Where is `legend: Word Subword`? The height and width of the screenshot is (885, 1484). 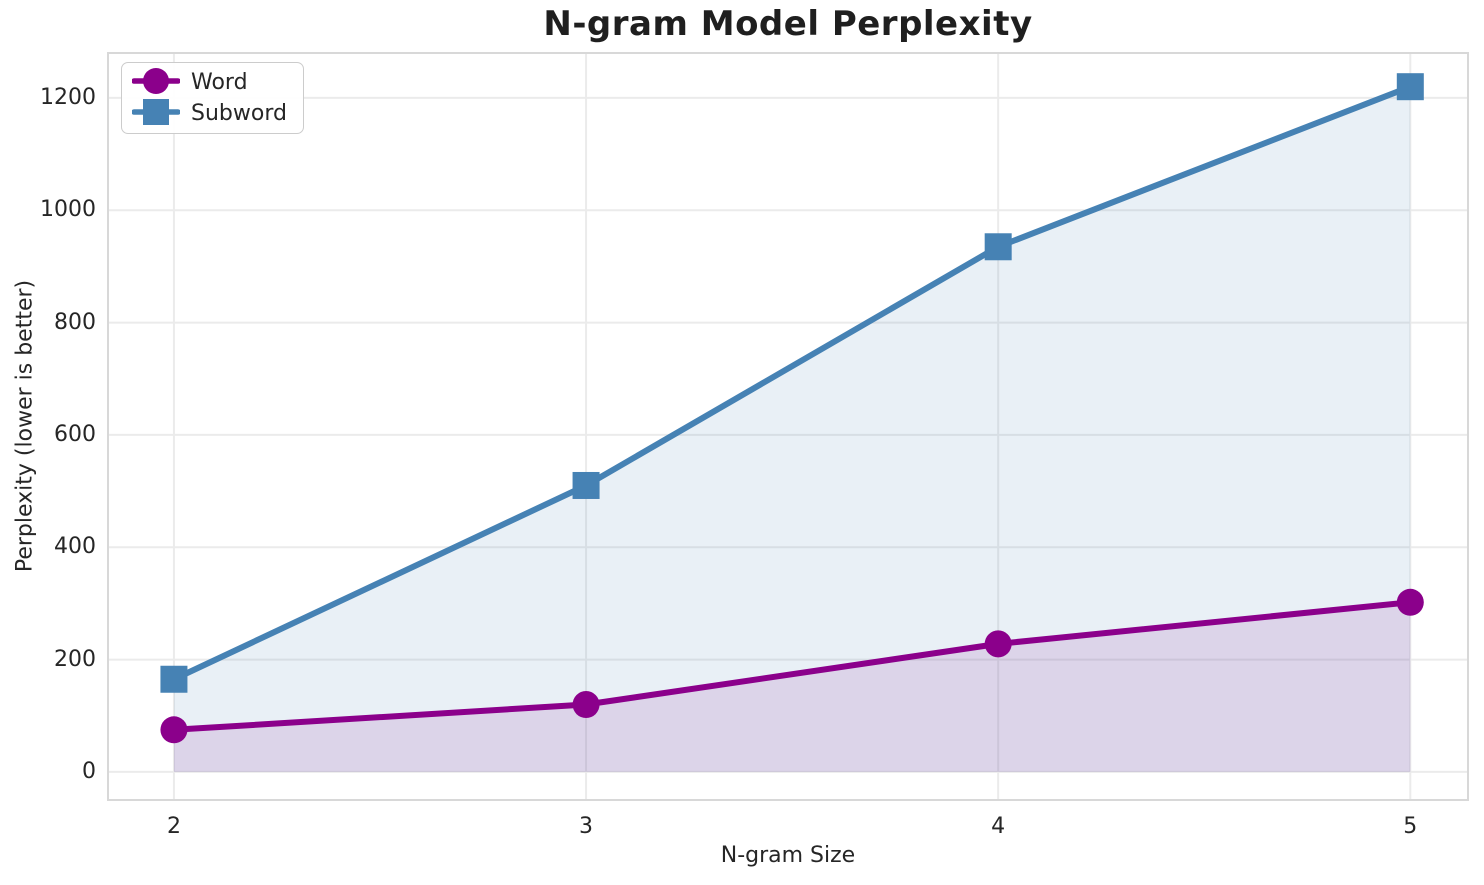 legend: Word Subword is located at coordinates (212, 98).